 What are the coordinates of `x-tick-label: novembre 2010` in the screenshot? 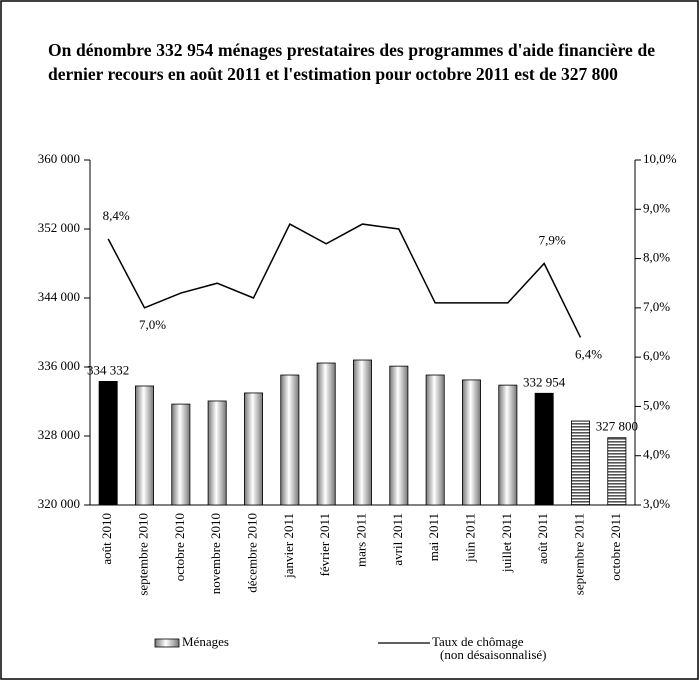 It's located at (215, 553).